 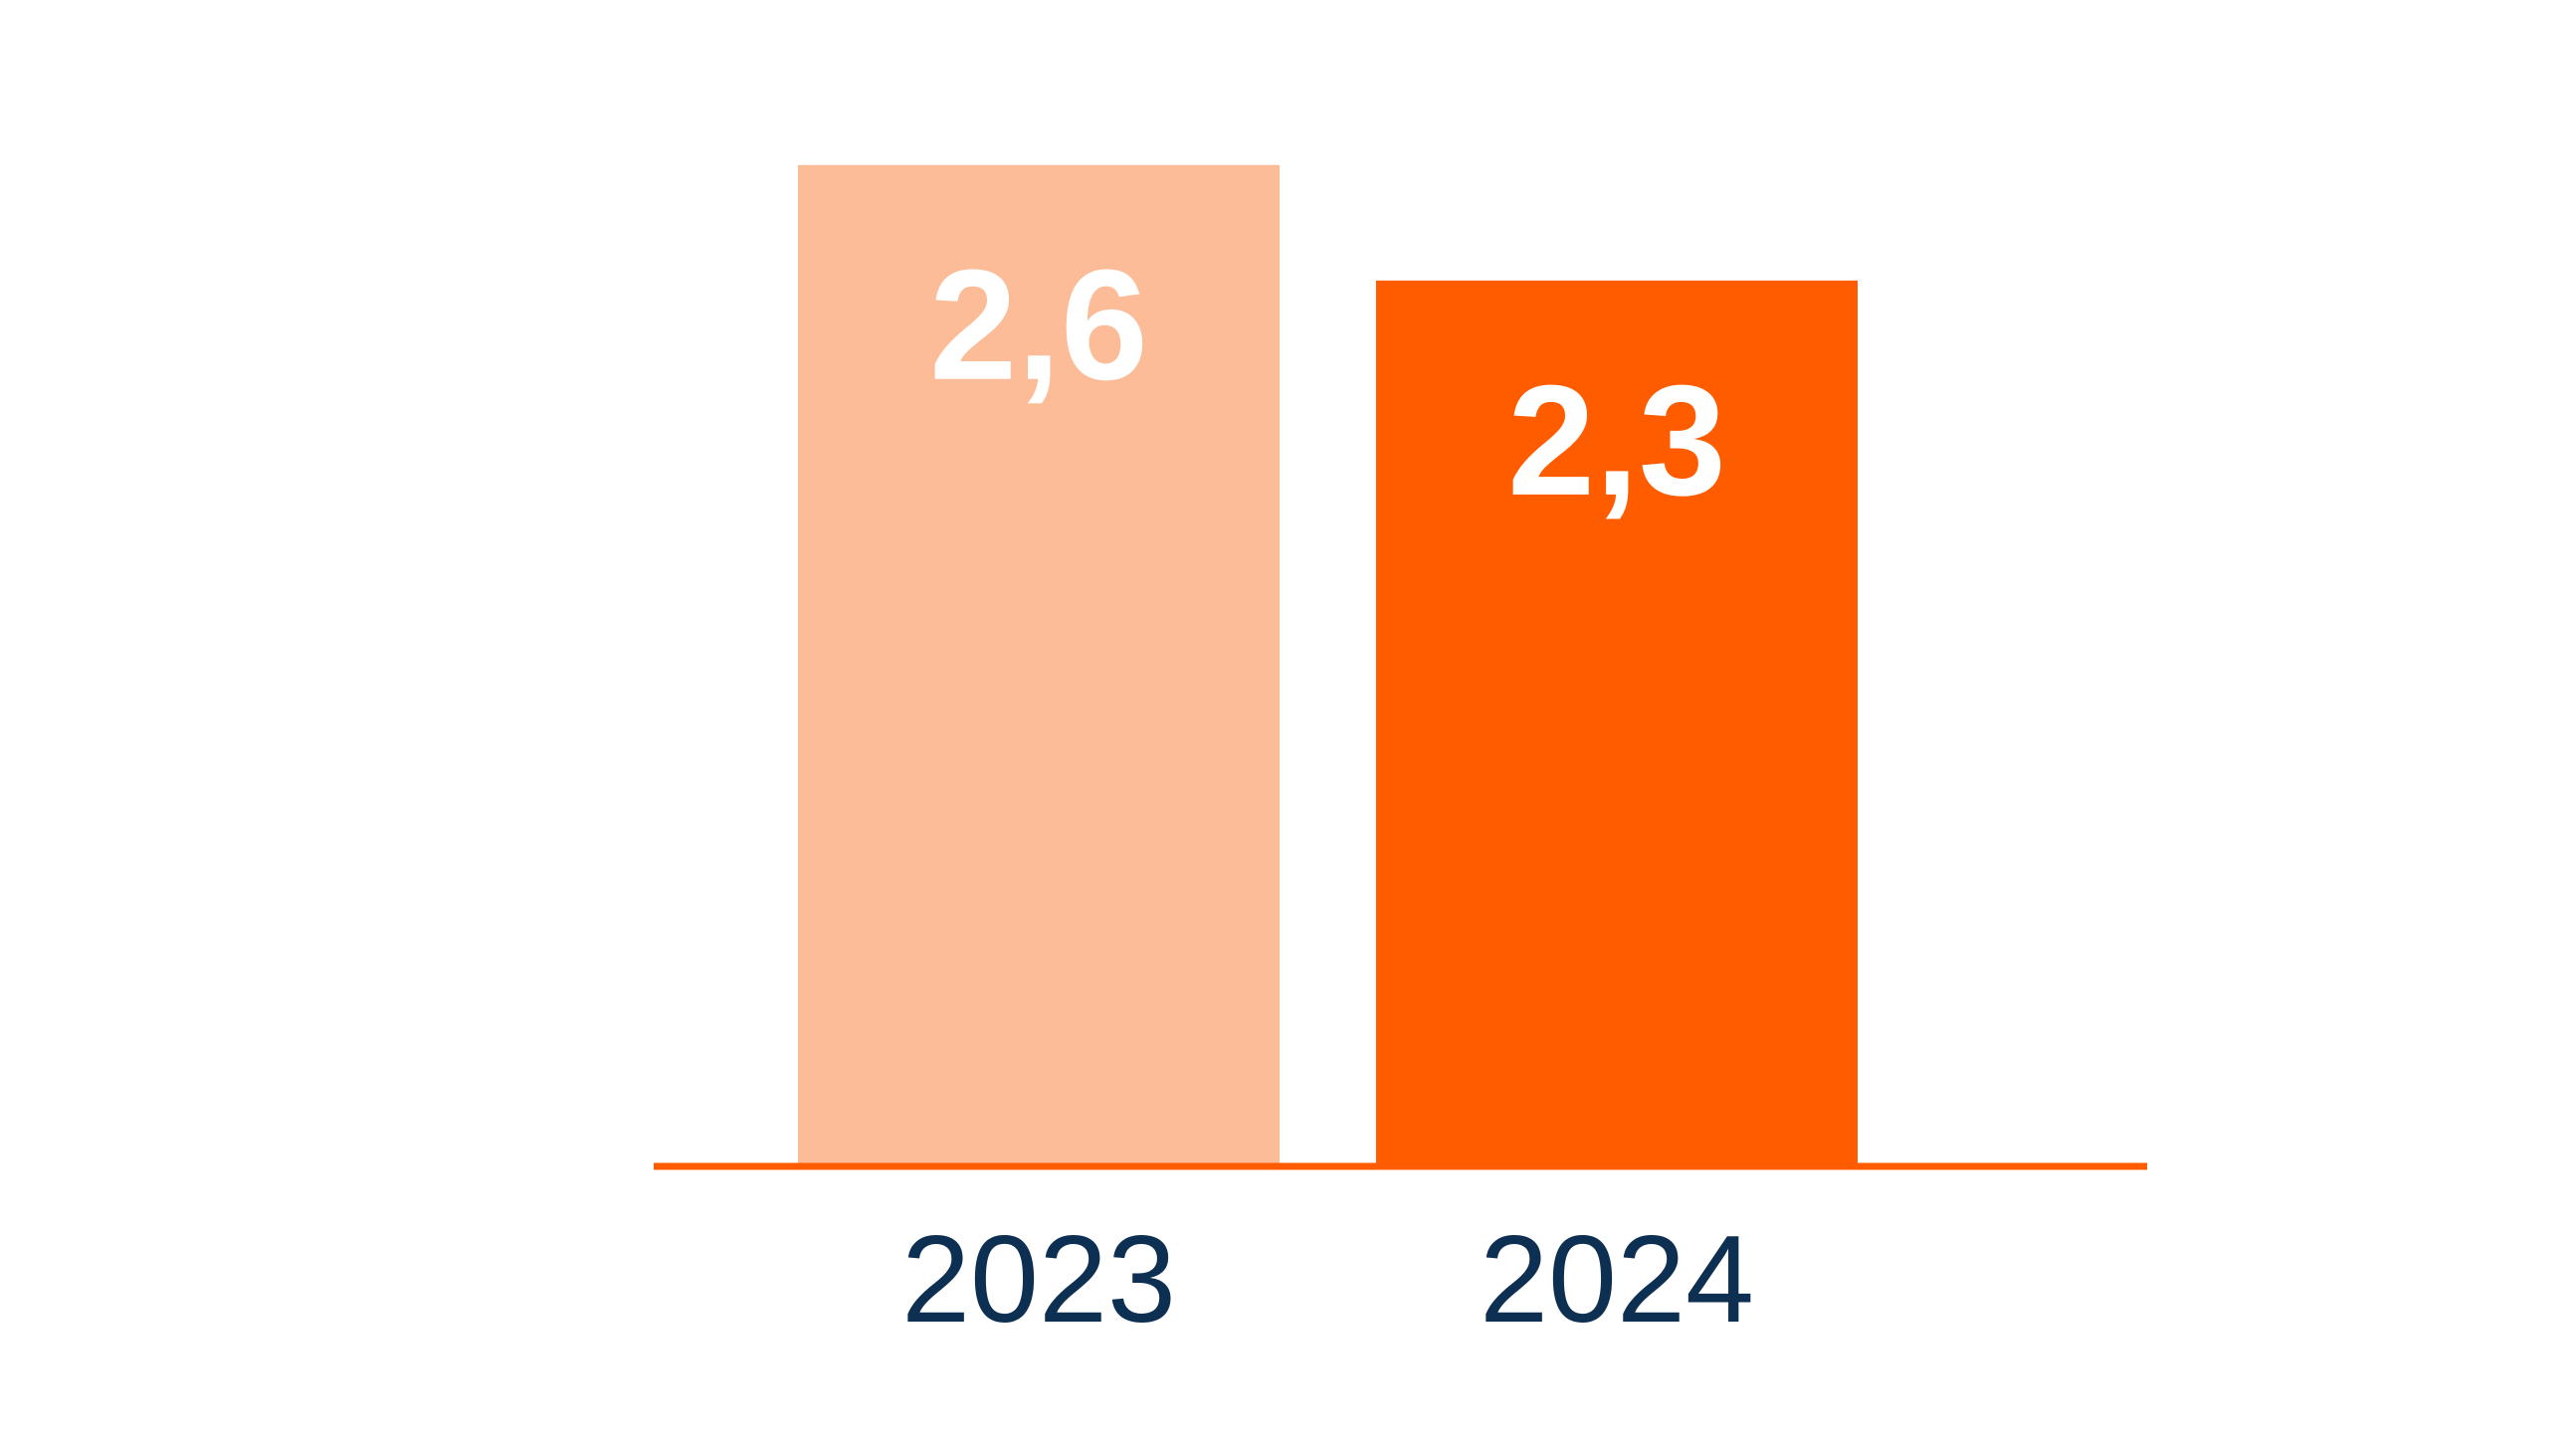 I want to click on value-label: 2,6, so click(x=1038, y=325).